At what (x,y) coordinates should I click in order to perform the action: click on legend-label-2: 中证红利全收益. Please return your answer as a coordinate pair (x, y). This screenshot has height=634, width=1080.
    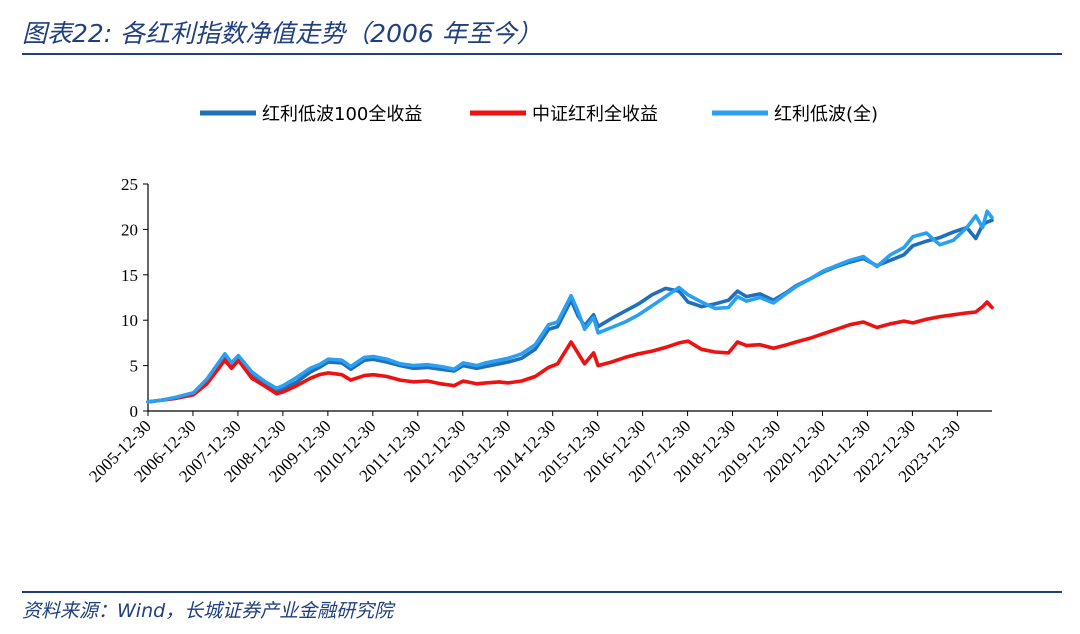
    Looking at the image, I should click on (595, 114).